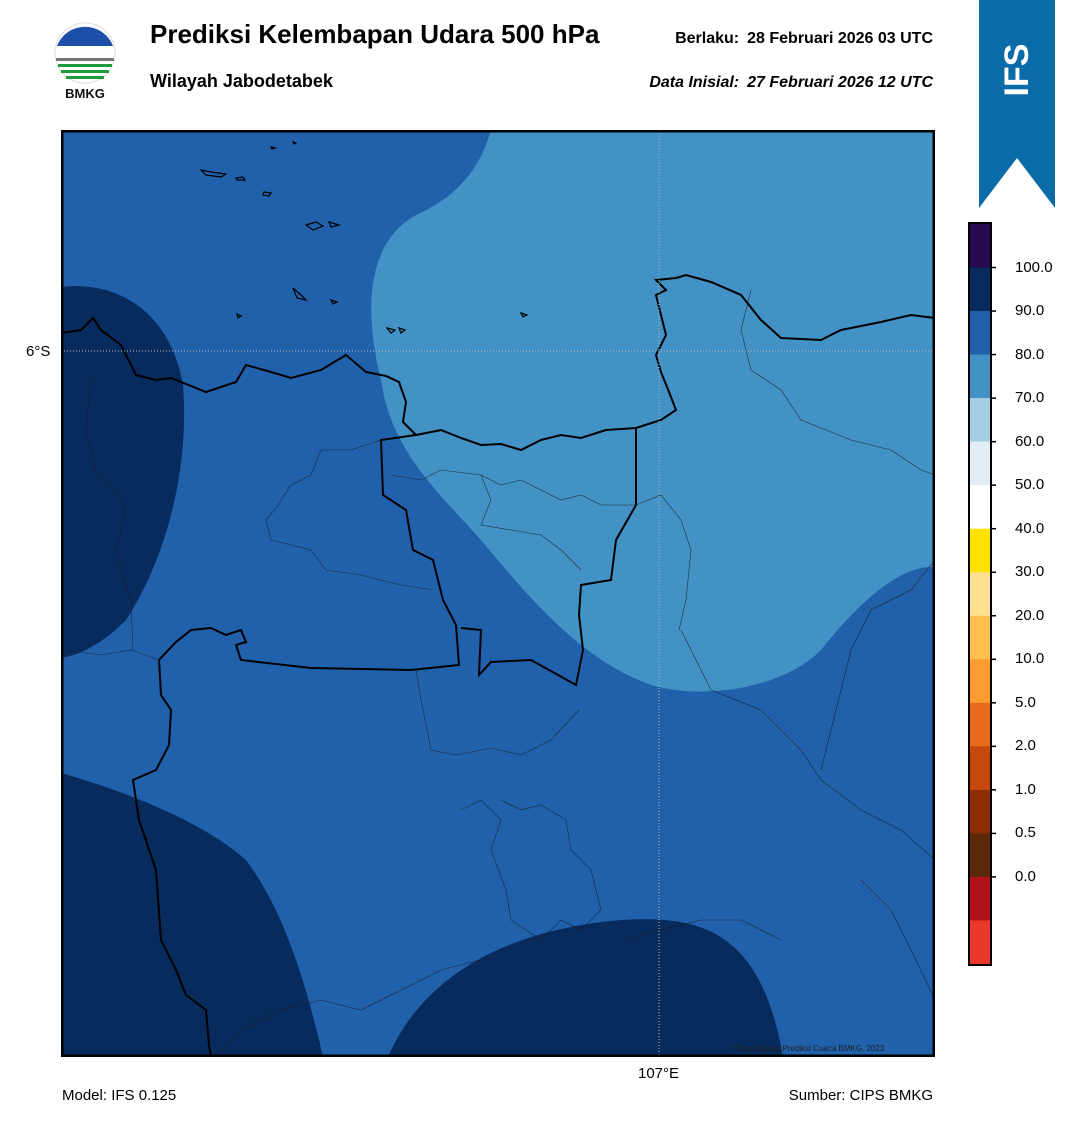 This screenshot has width=1081, height=1128. I want to click on valid-time-value: 28 Februari 2026 03 UTC, so click(840, 38).